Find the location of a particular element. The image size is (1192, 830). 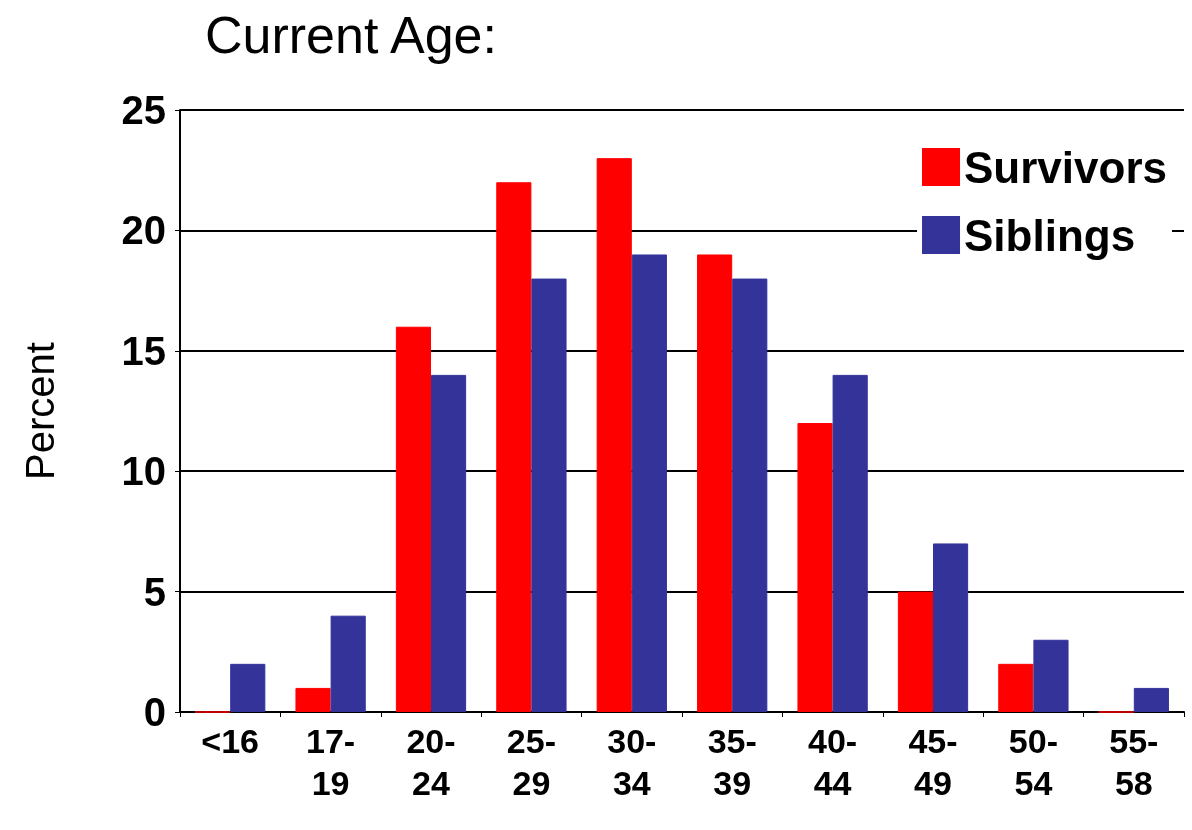

x-tick-label: 30-34 is located at coordinates (632, 762).